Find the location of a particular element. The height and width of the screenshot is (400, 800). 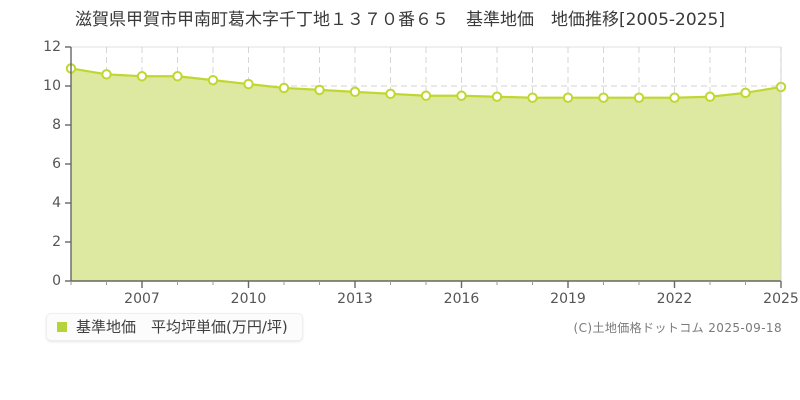

chart-legend: 基準地価 平均坪単価(万円/坪) is located at coordinates (174, 327).